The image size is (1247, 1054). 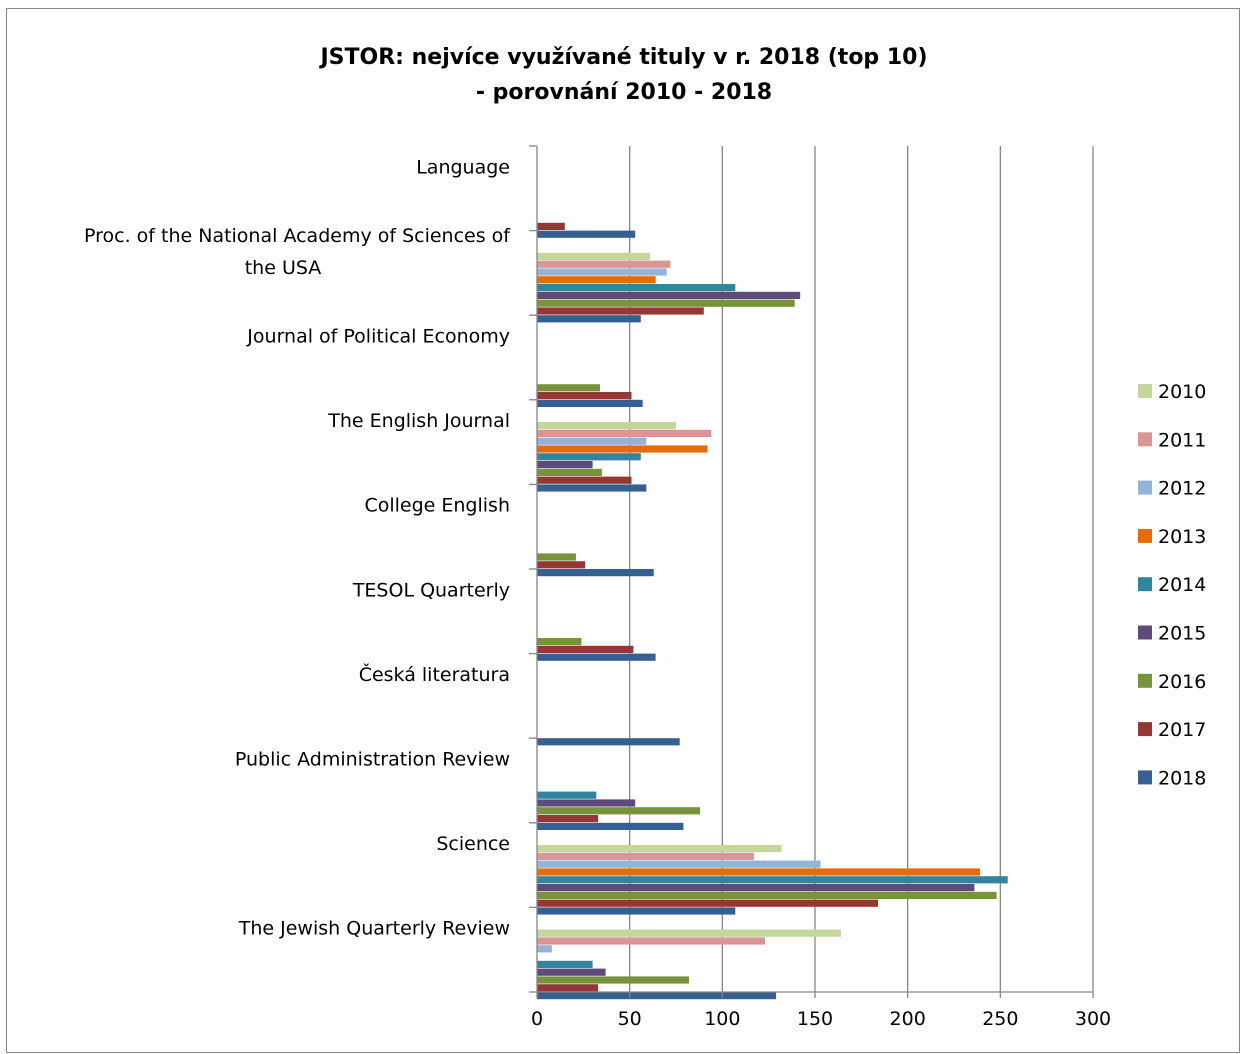 I want to click on x-tick-label-150: 150, so click(x=815, y=1019).